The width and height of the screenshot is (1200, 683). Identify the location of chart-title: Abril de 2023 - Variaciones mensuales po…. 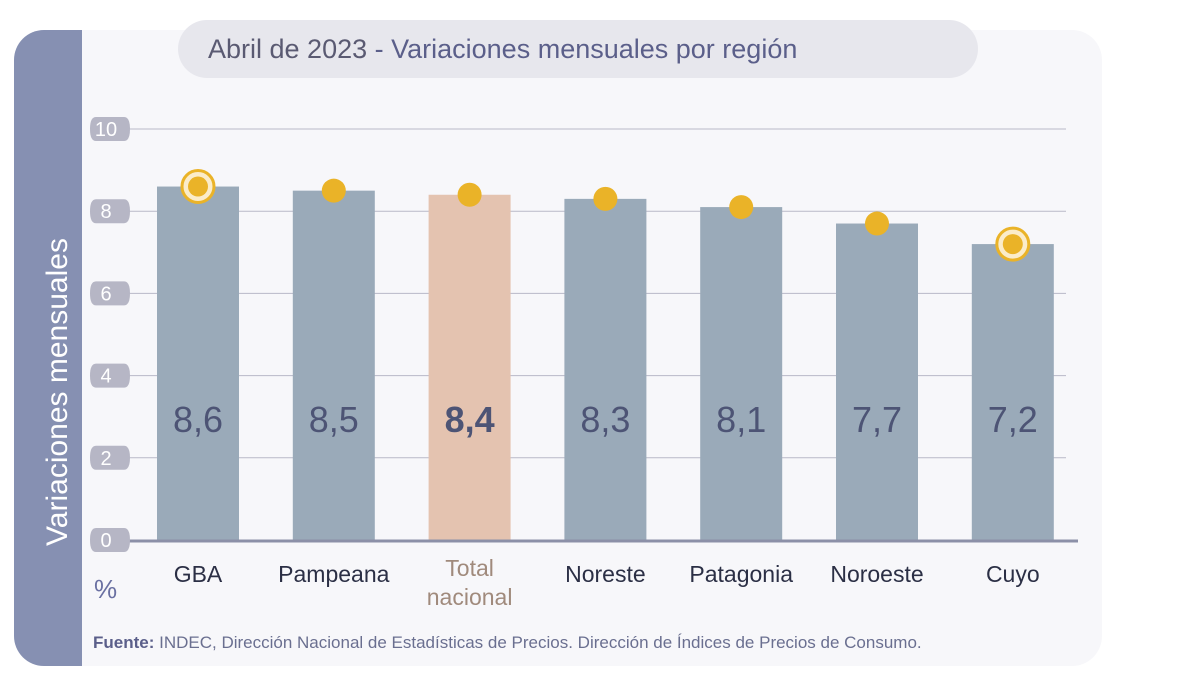
(578, 49).